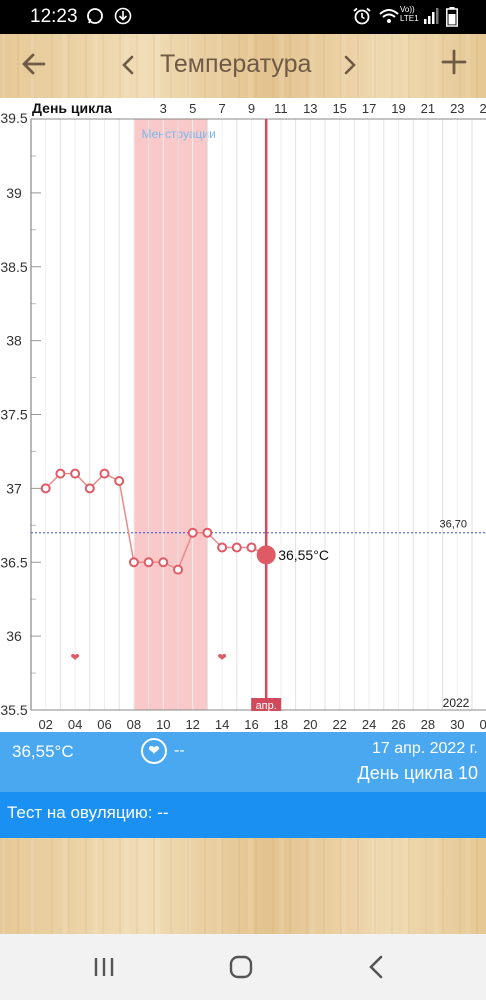 This screenshot has height=1000, width=486. What do you see at coordinates (350, 67) in the screenshot?
I see `chevron-right-icon` at bounding box center [350, 67].